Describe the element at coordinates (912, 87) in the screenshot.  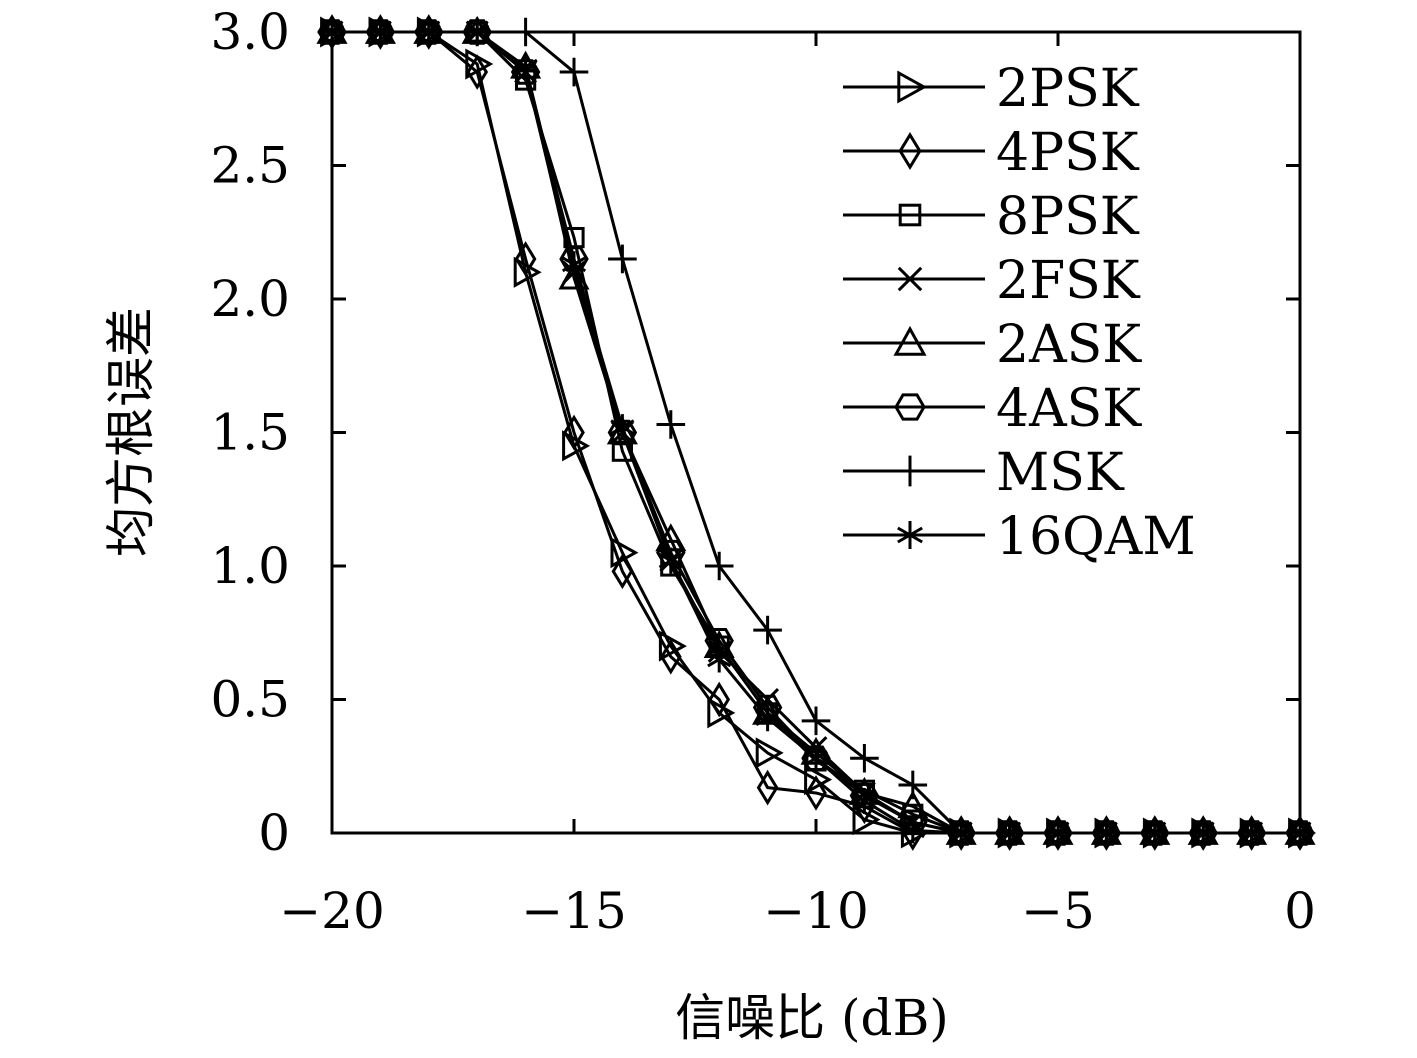
I see `legend-marker-2psk` at that location.